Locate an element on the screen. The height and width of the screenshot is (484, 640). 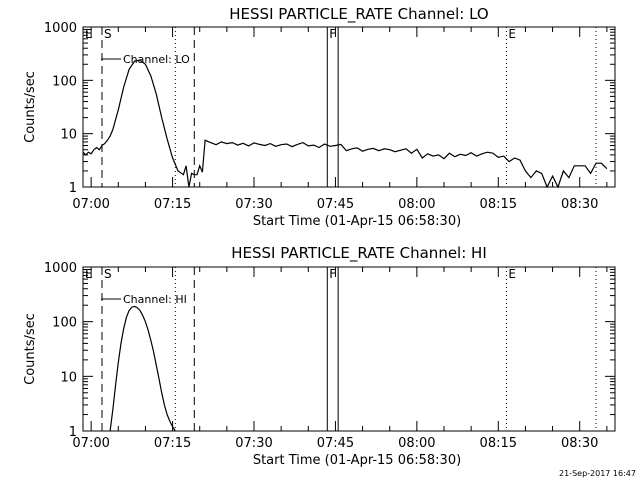
chart-title: HESSI PARTICLE_RATE Channel: LO is located at coordinates (358, 14).